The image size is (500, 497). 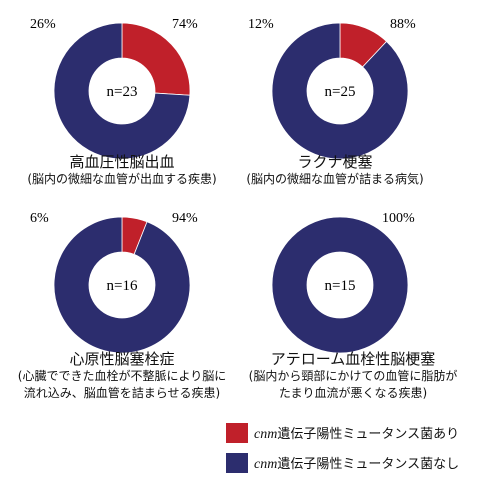 I want to click on sample-size-label: n=23, so click(x=122, y=92).